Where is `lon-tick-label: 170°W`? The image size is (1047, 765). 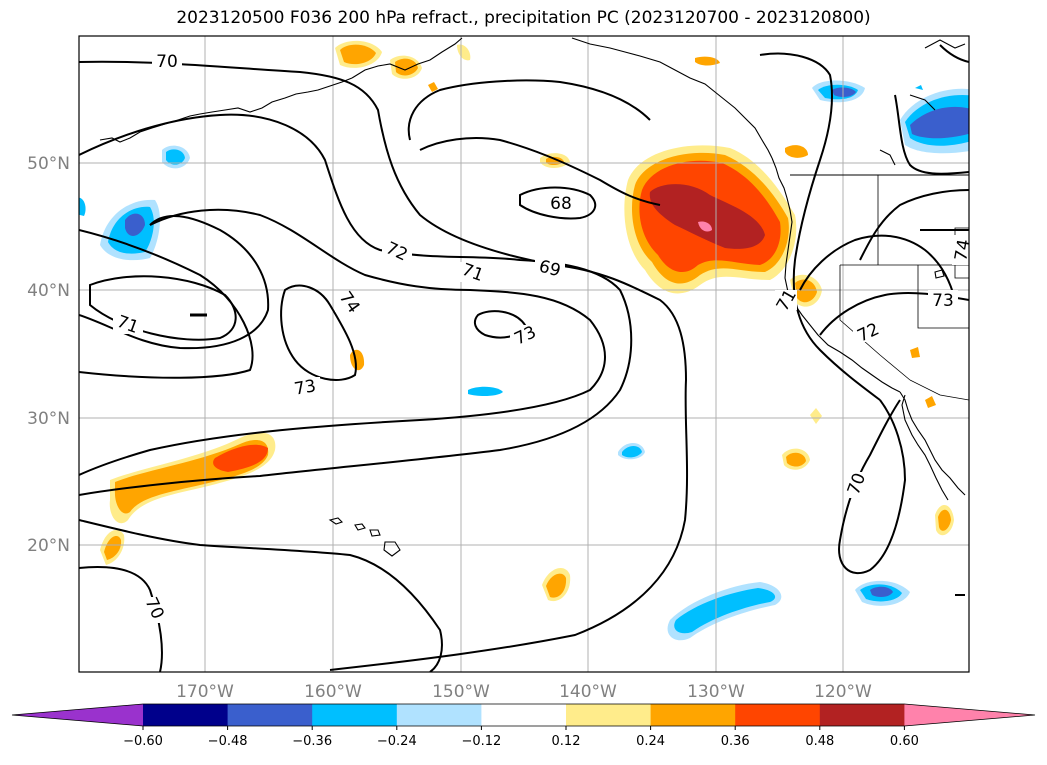 lon-tick-label: 170°W is located at coordinates (205, 692).